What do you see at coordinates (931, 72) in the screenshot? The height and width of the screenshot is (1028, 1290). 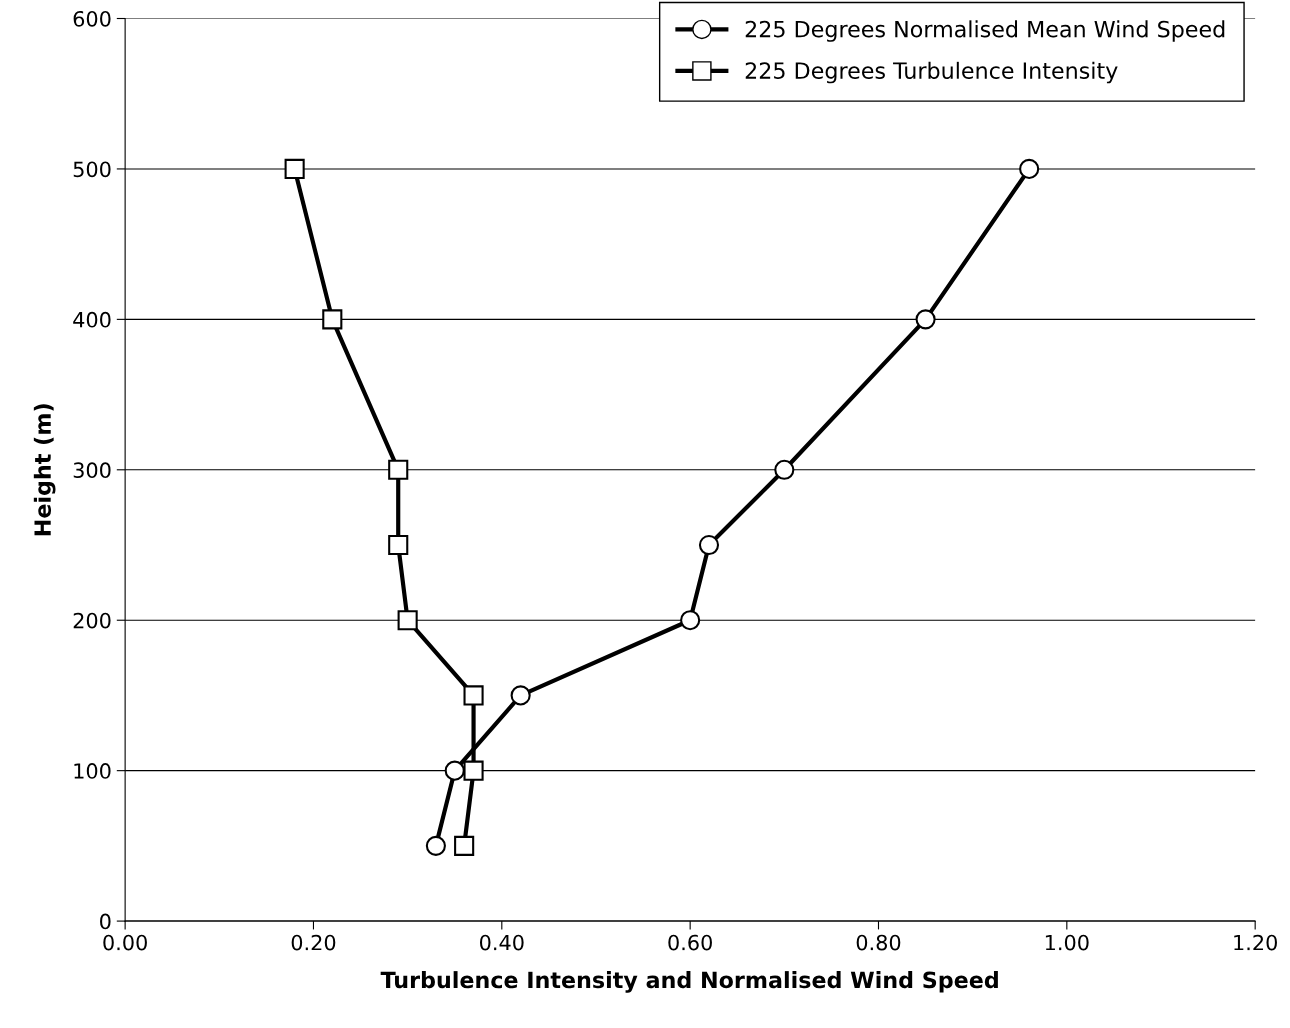 I see `legend-label: 225 Degrees Turbulence Intensity` at bounding box center [931, 72].